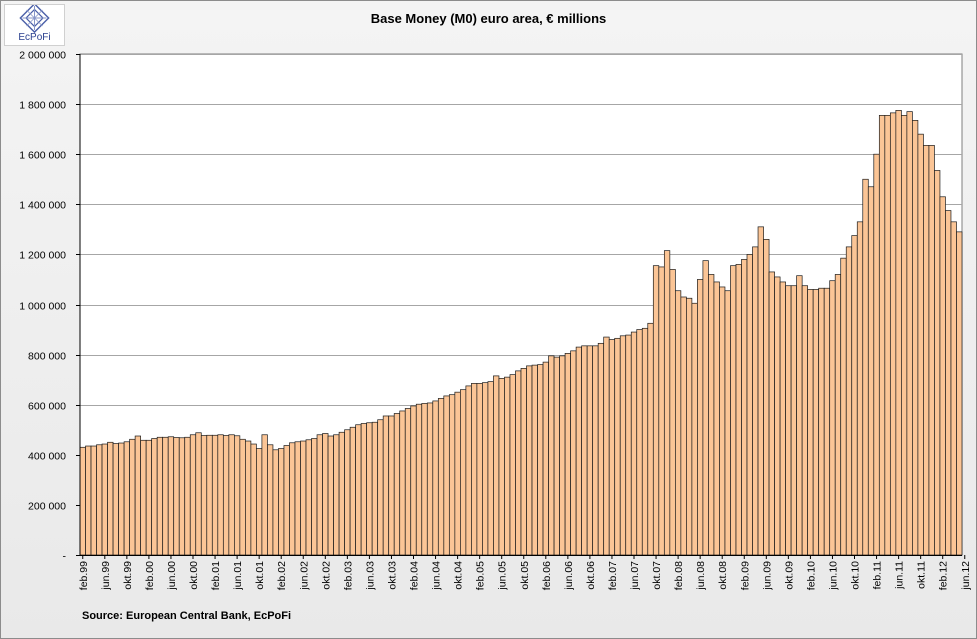  What do you see at coordinates (47, 507) in the screenshot?
I see `y-tick-label: 200 000` at bounding box center [47, 507].